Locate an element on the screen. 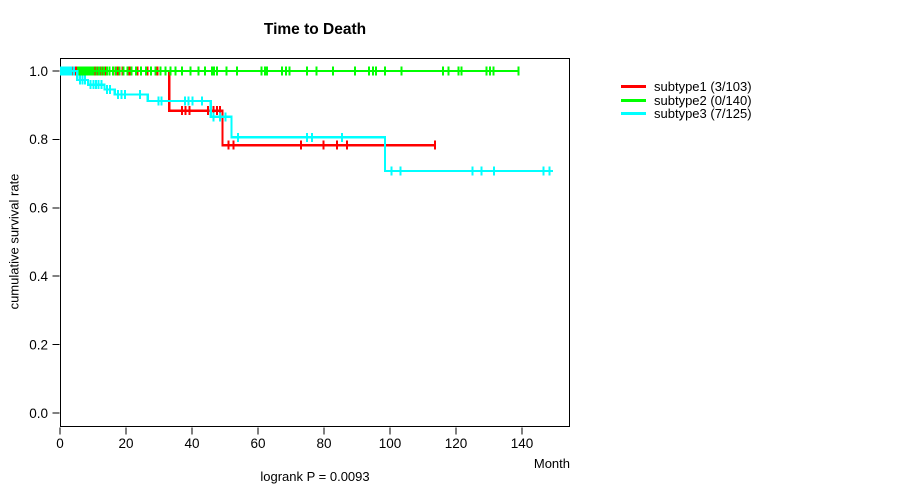 Image resolution: width=900 pixels, height=500 pixels. x-axis-tick-label: 80 is located at coordinates (323, 443).